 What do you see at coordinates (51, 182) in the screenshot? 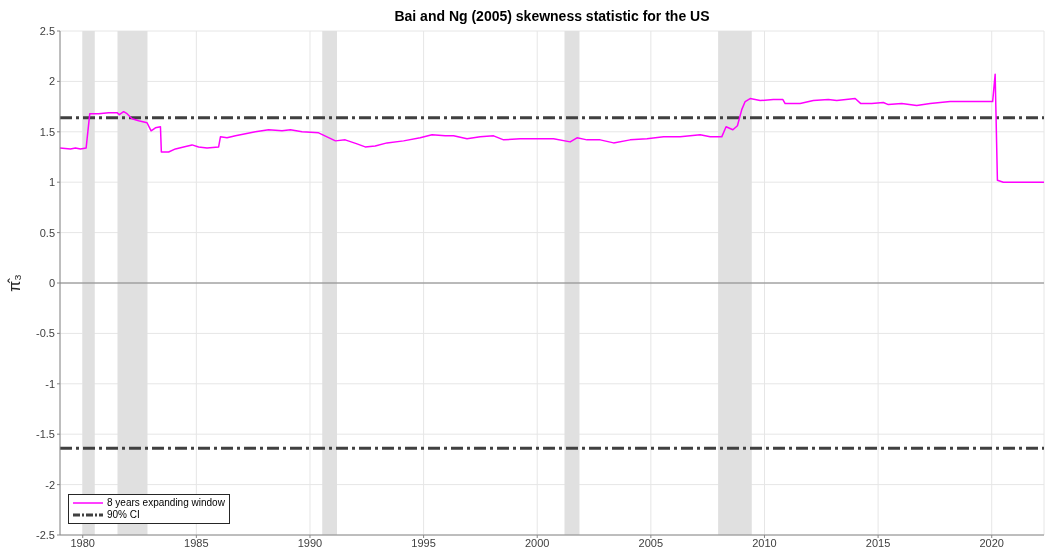
I see `y-tick-label: 1` at bounding box center [51, 182].